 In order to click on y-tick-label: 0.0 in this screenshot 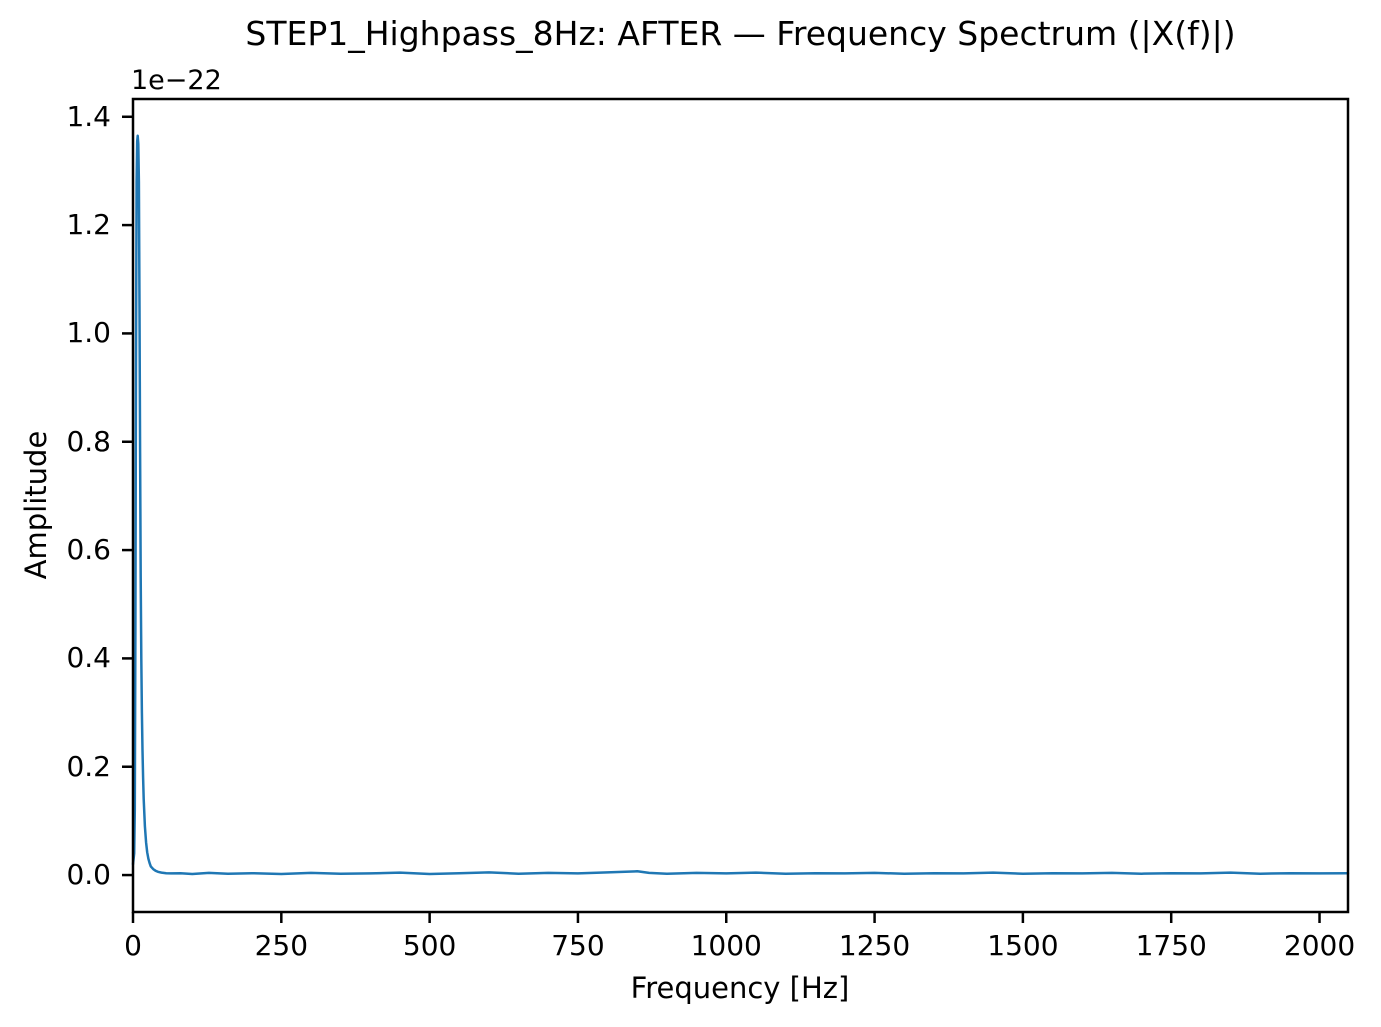, I will do `click(88, 875)`.